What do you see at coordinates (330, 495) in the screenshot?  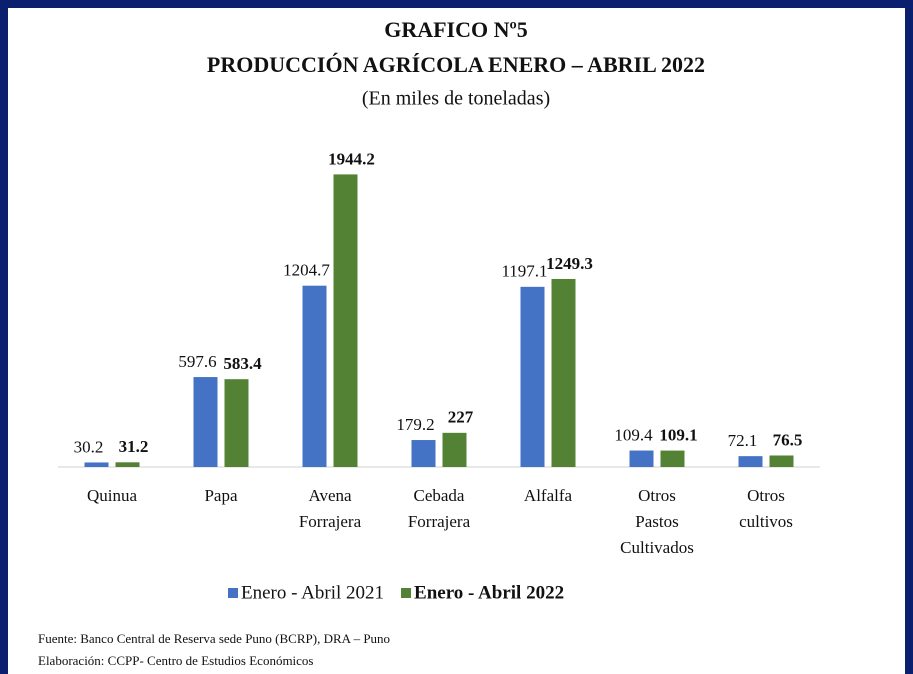 I see `x-tick-label: Avena` at bounding box center [330, 495].